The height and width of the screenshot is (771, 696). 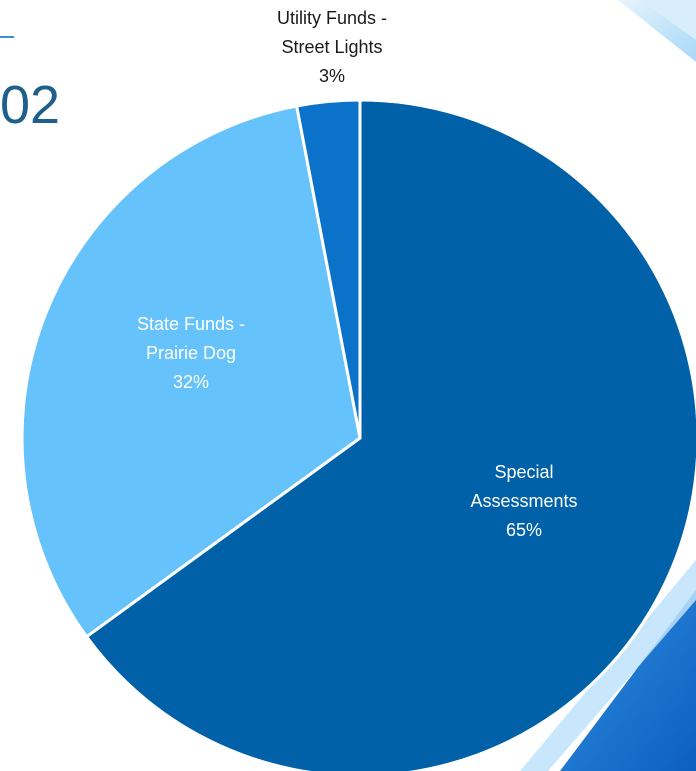 What do you see at coordinates (191, 353) in the screenshot?
I see `pie-label-1: State Funds -Prairie Dog 32%` at bounding box center [191, 353].